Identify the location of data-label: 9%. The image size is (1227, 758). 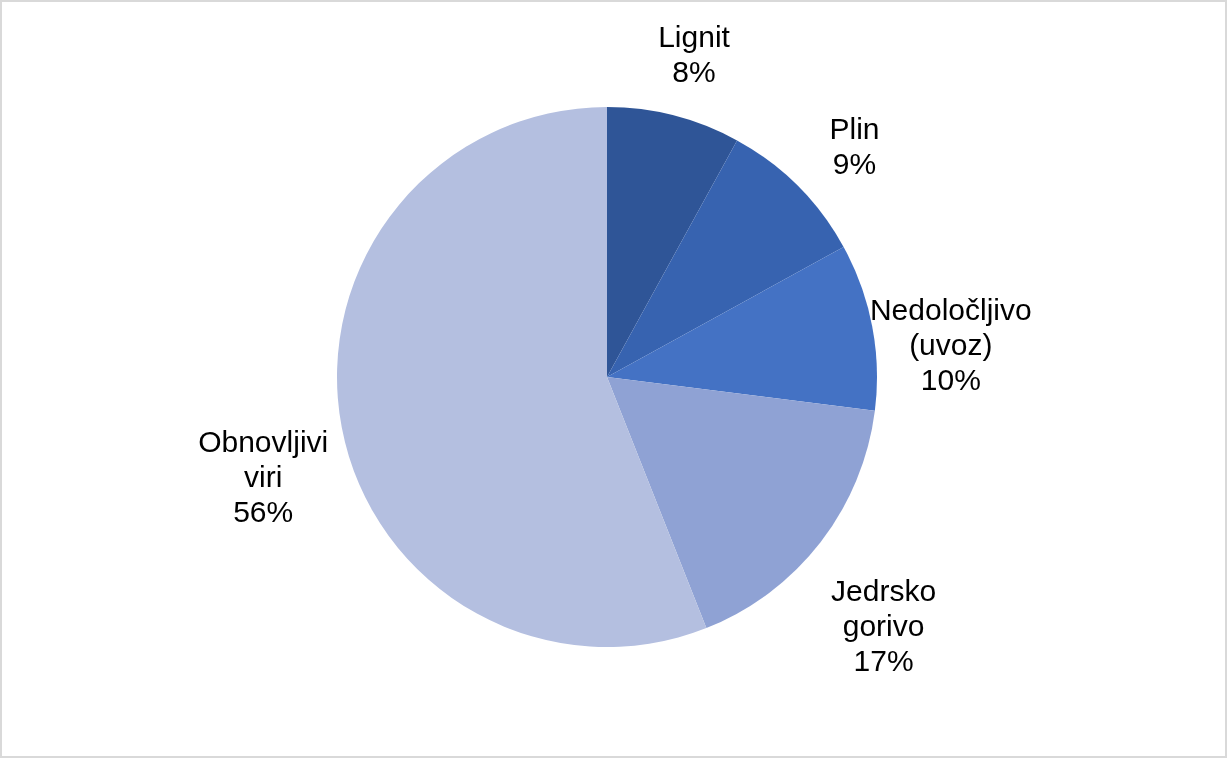
(854, 163).